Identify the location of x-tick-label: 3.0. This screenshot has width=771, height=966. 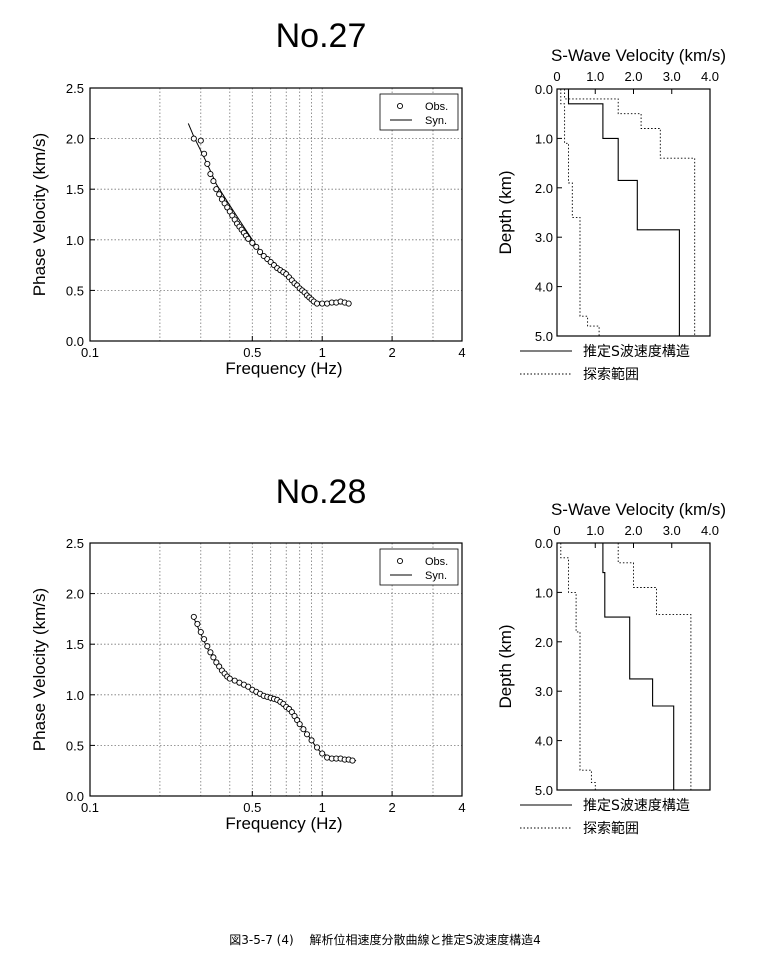
(672, 76).